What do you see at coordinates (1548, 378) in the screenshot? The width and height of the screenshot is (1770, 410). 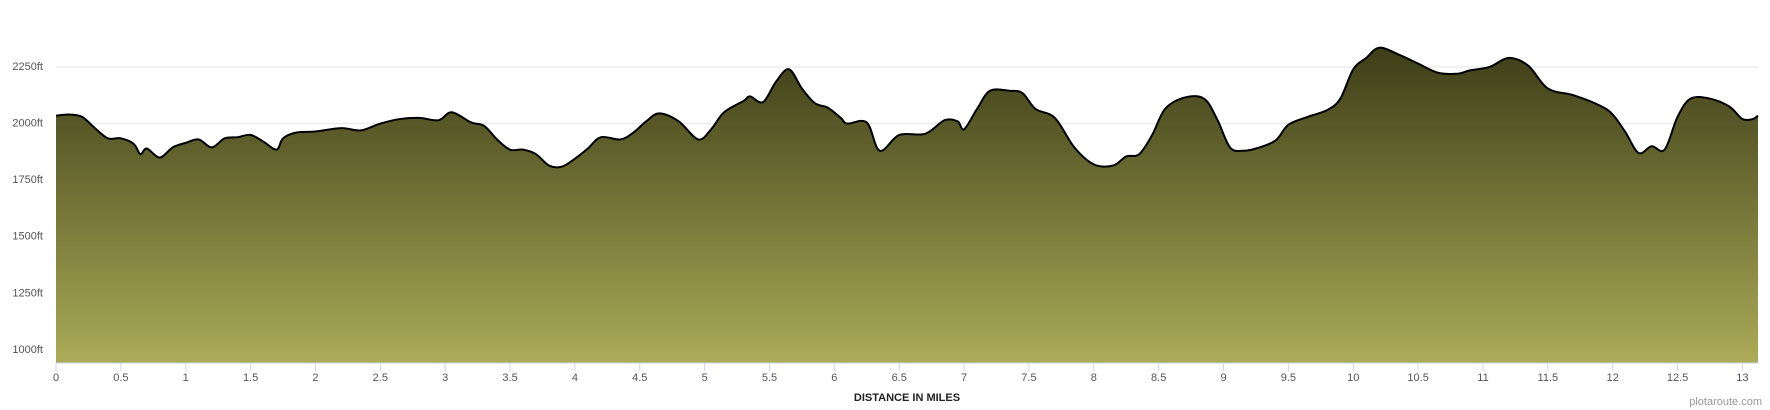 I see `x-tick-label: 11.5` at bounding box center [1548, 378].